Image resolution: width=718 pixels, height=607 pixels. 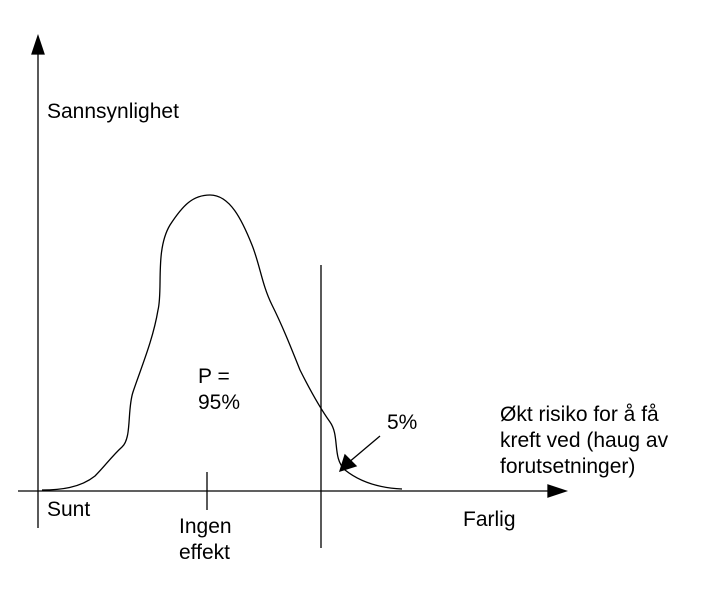 What do you see at coordinates (558, 491) in the screenshot?
I see `x-axis-arrowhead` at bounding box center [558, 491].